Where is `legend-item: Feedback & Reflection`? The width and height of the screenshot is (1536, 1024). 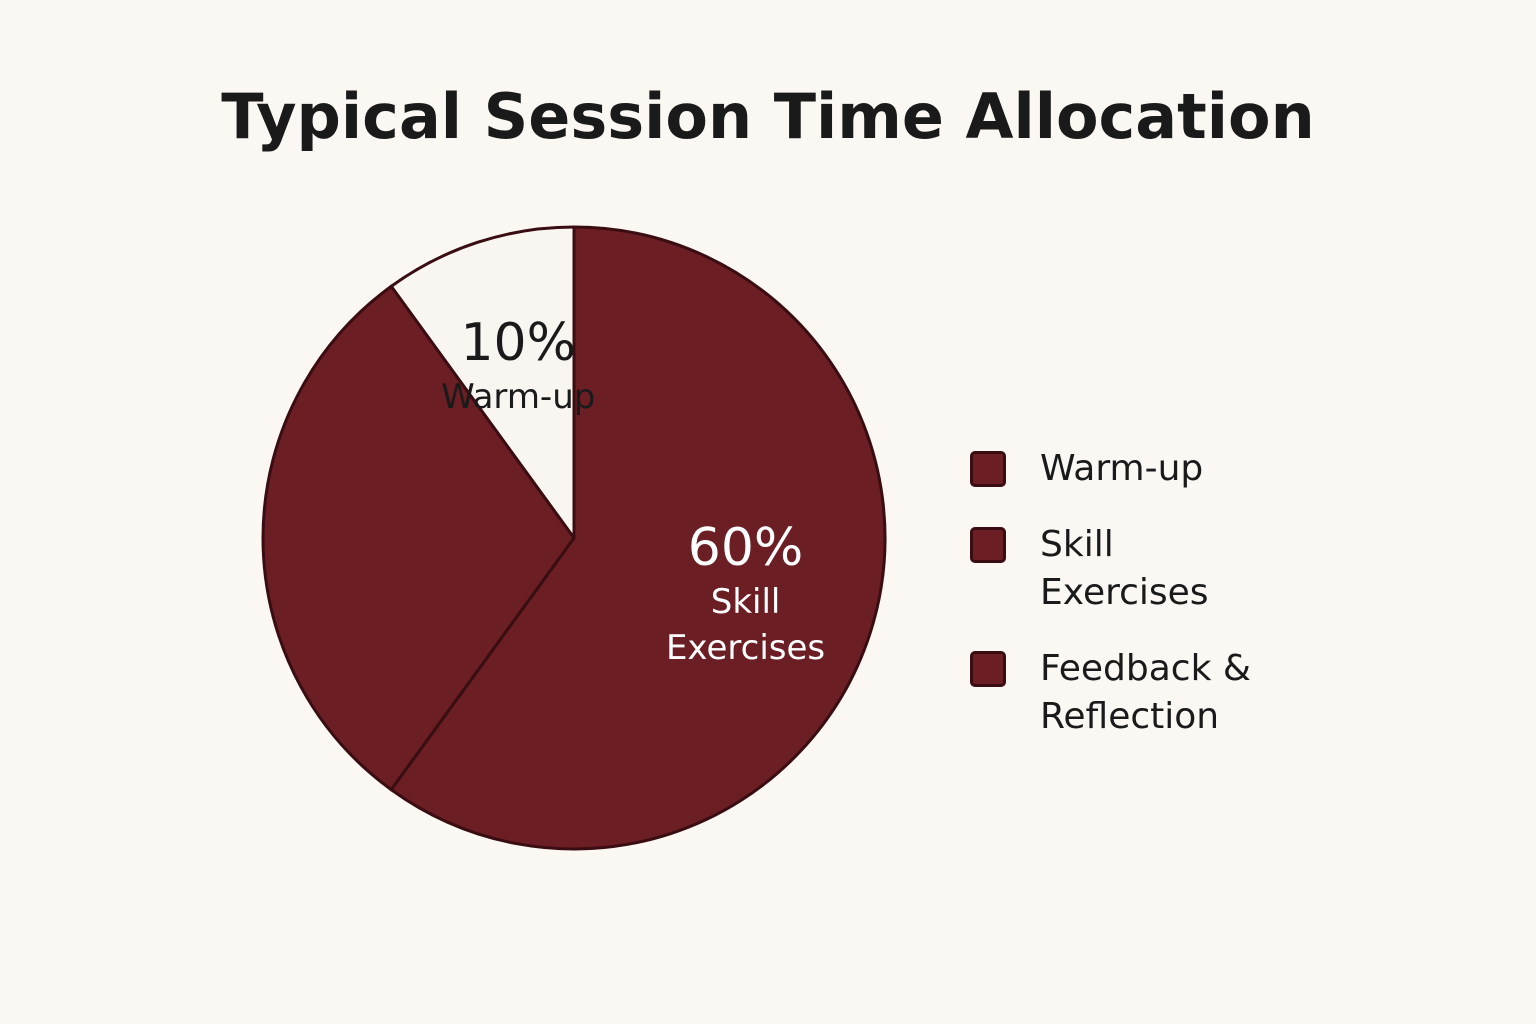 legend-item: Feedback & Reflection is located at coordinates (1150, 693).